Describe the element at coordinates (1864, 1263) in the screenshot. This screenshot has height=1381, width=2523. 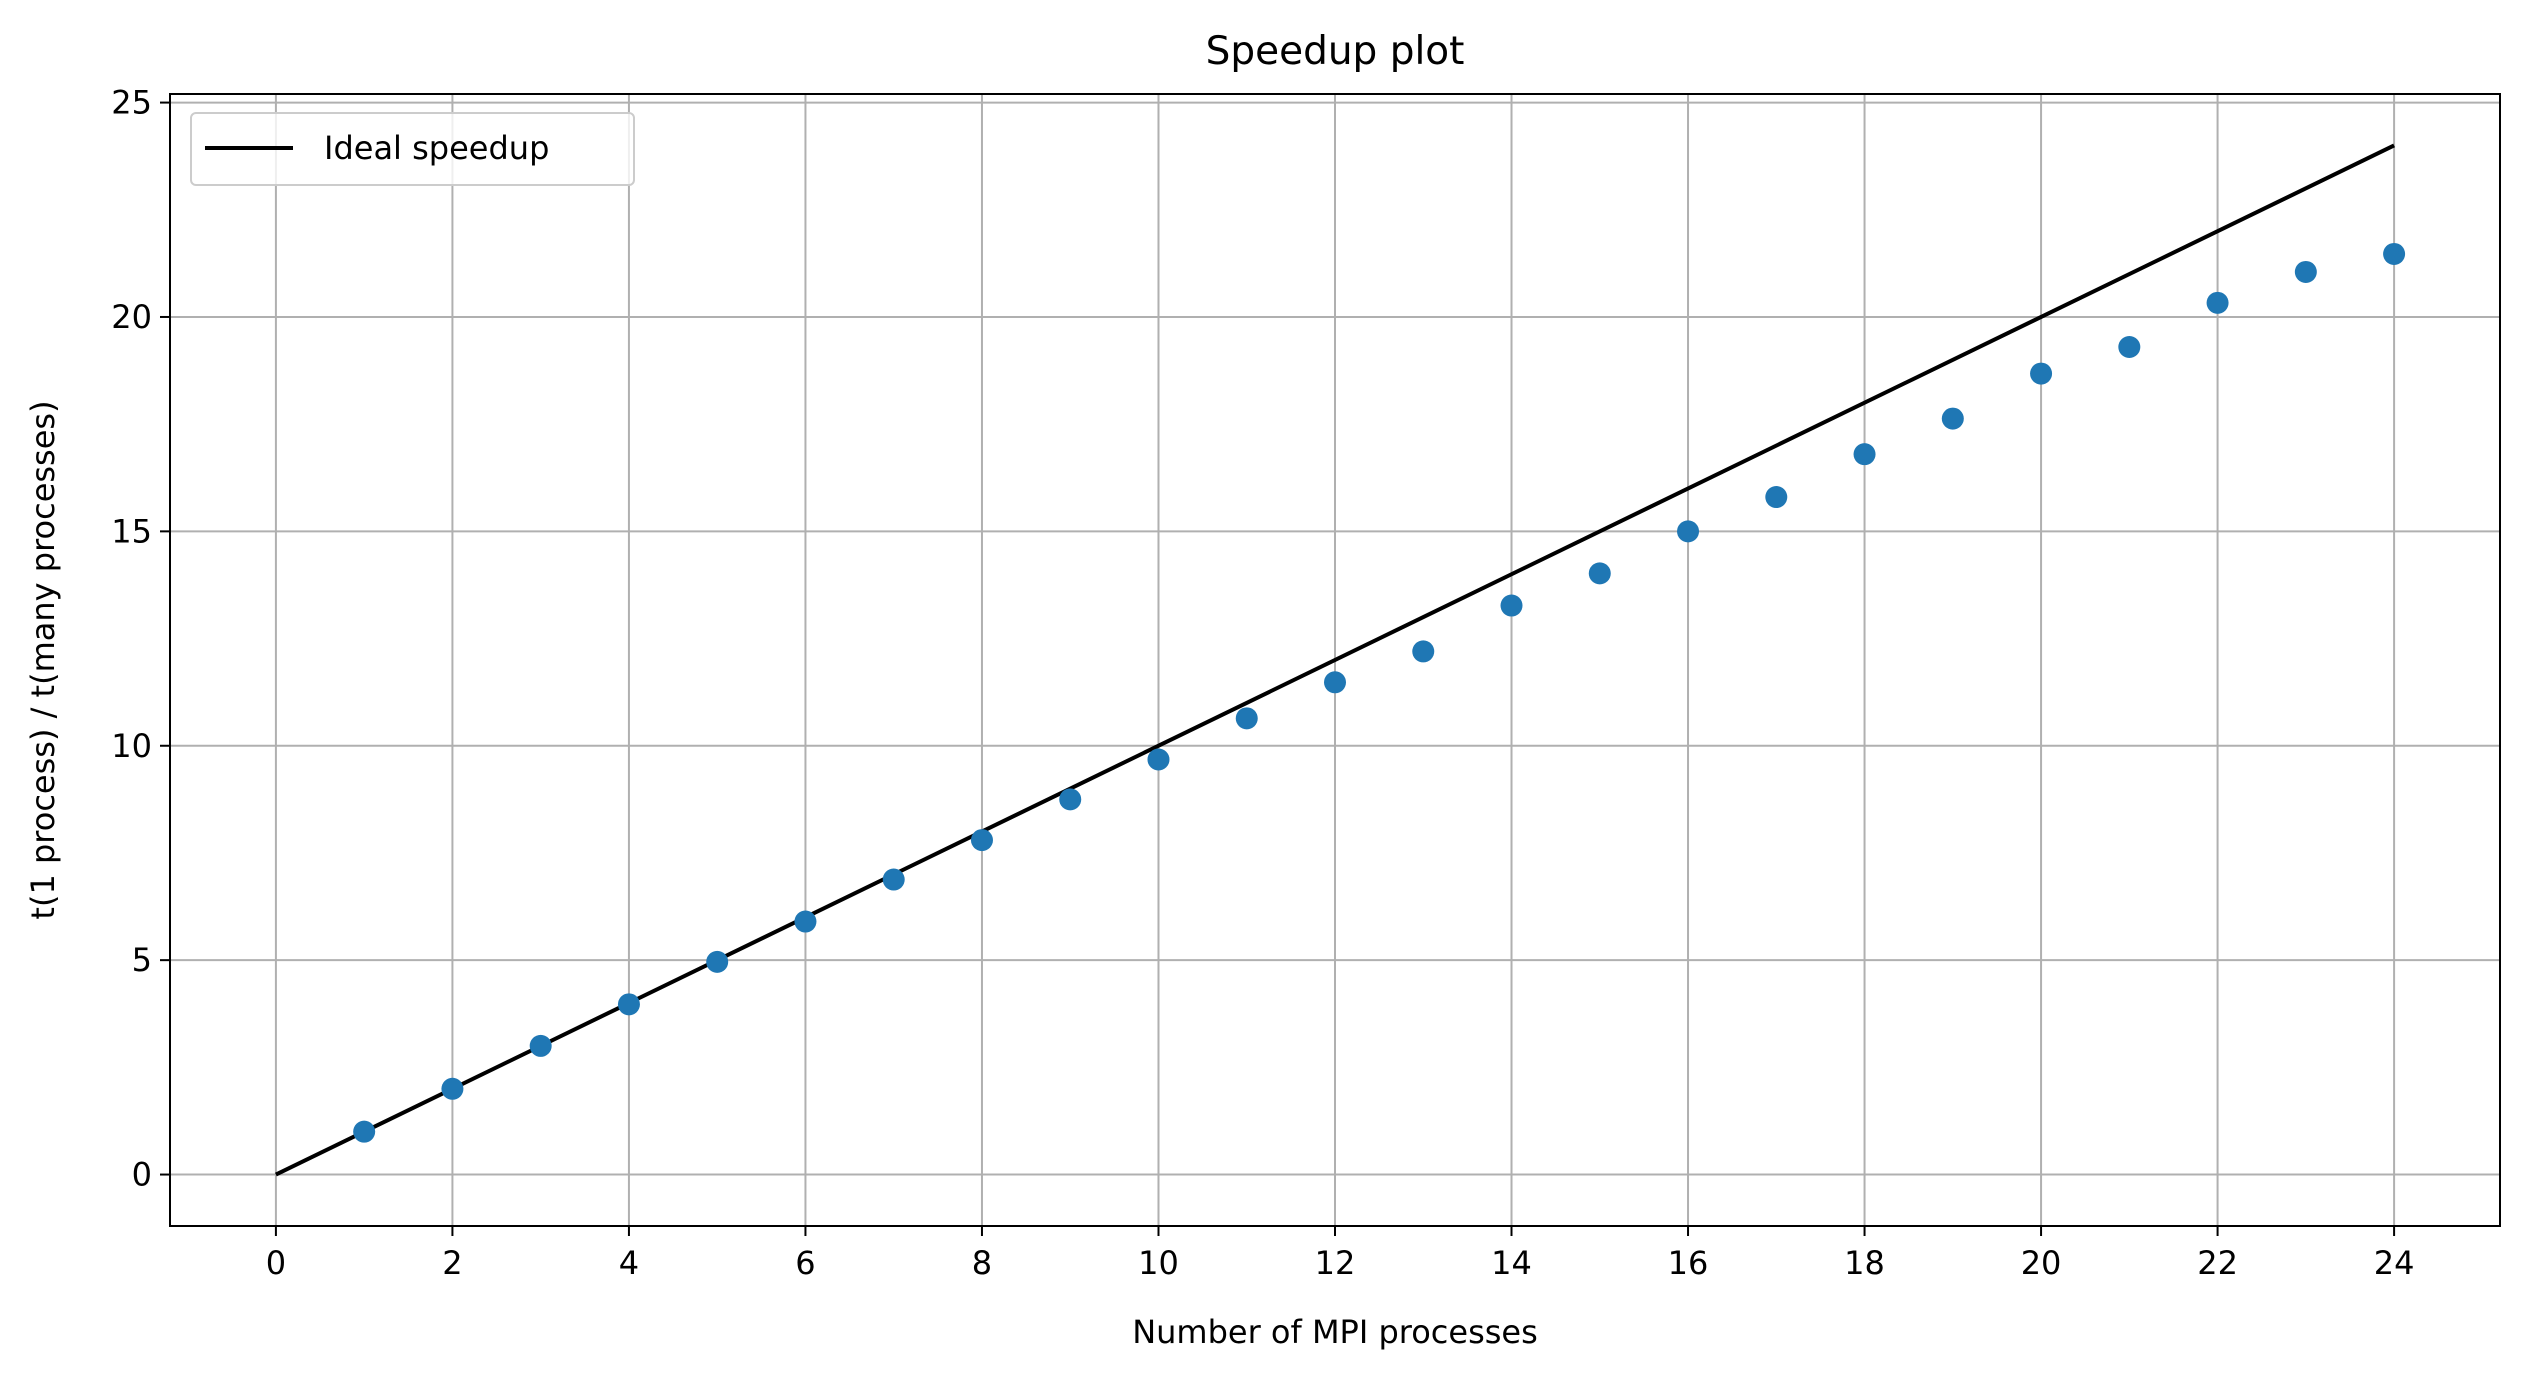
I see `x-tick-label: 18` at that location.